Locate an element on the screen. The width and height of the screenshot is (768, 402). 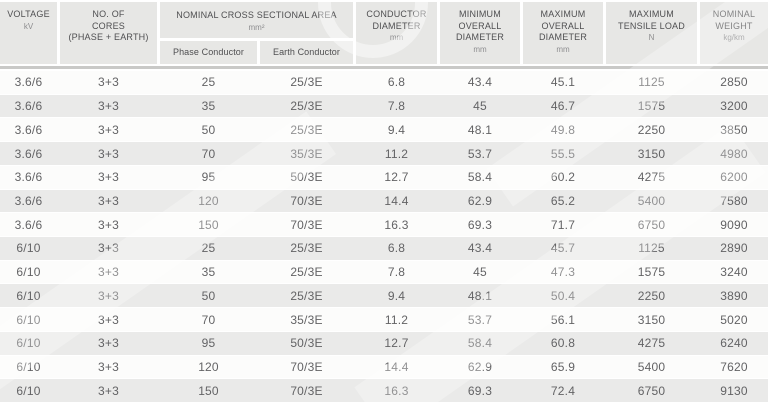
header-earth-conductor: Earth Conductor is located at coordinates (306, 52).